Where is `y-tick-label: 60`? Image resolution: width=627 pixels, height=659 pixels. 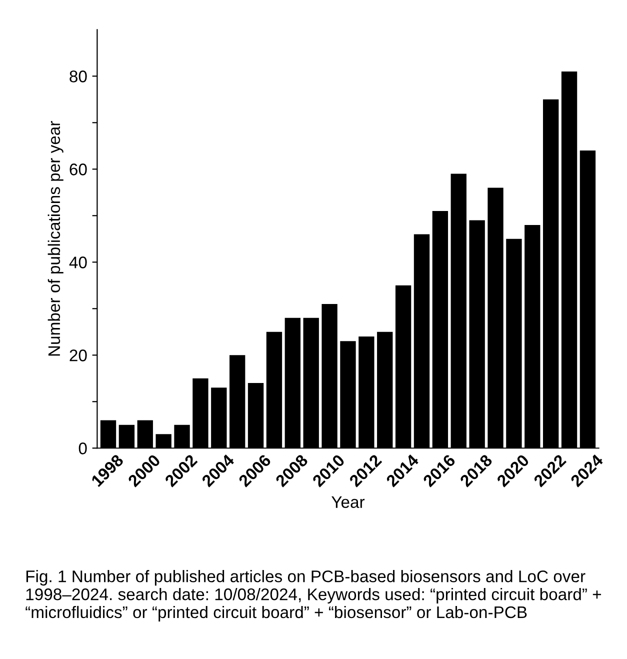
y-tick-label: 60 is located at coordinates (78, 170).